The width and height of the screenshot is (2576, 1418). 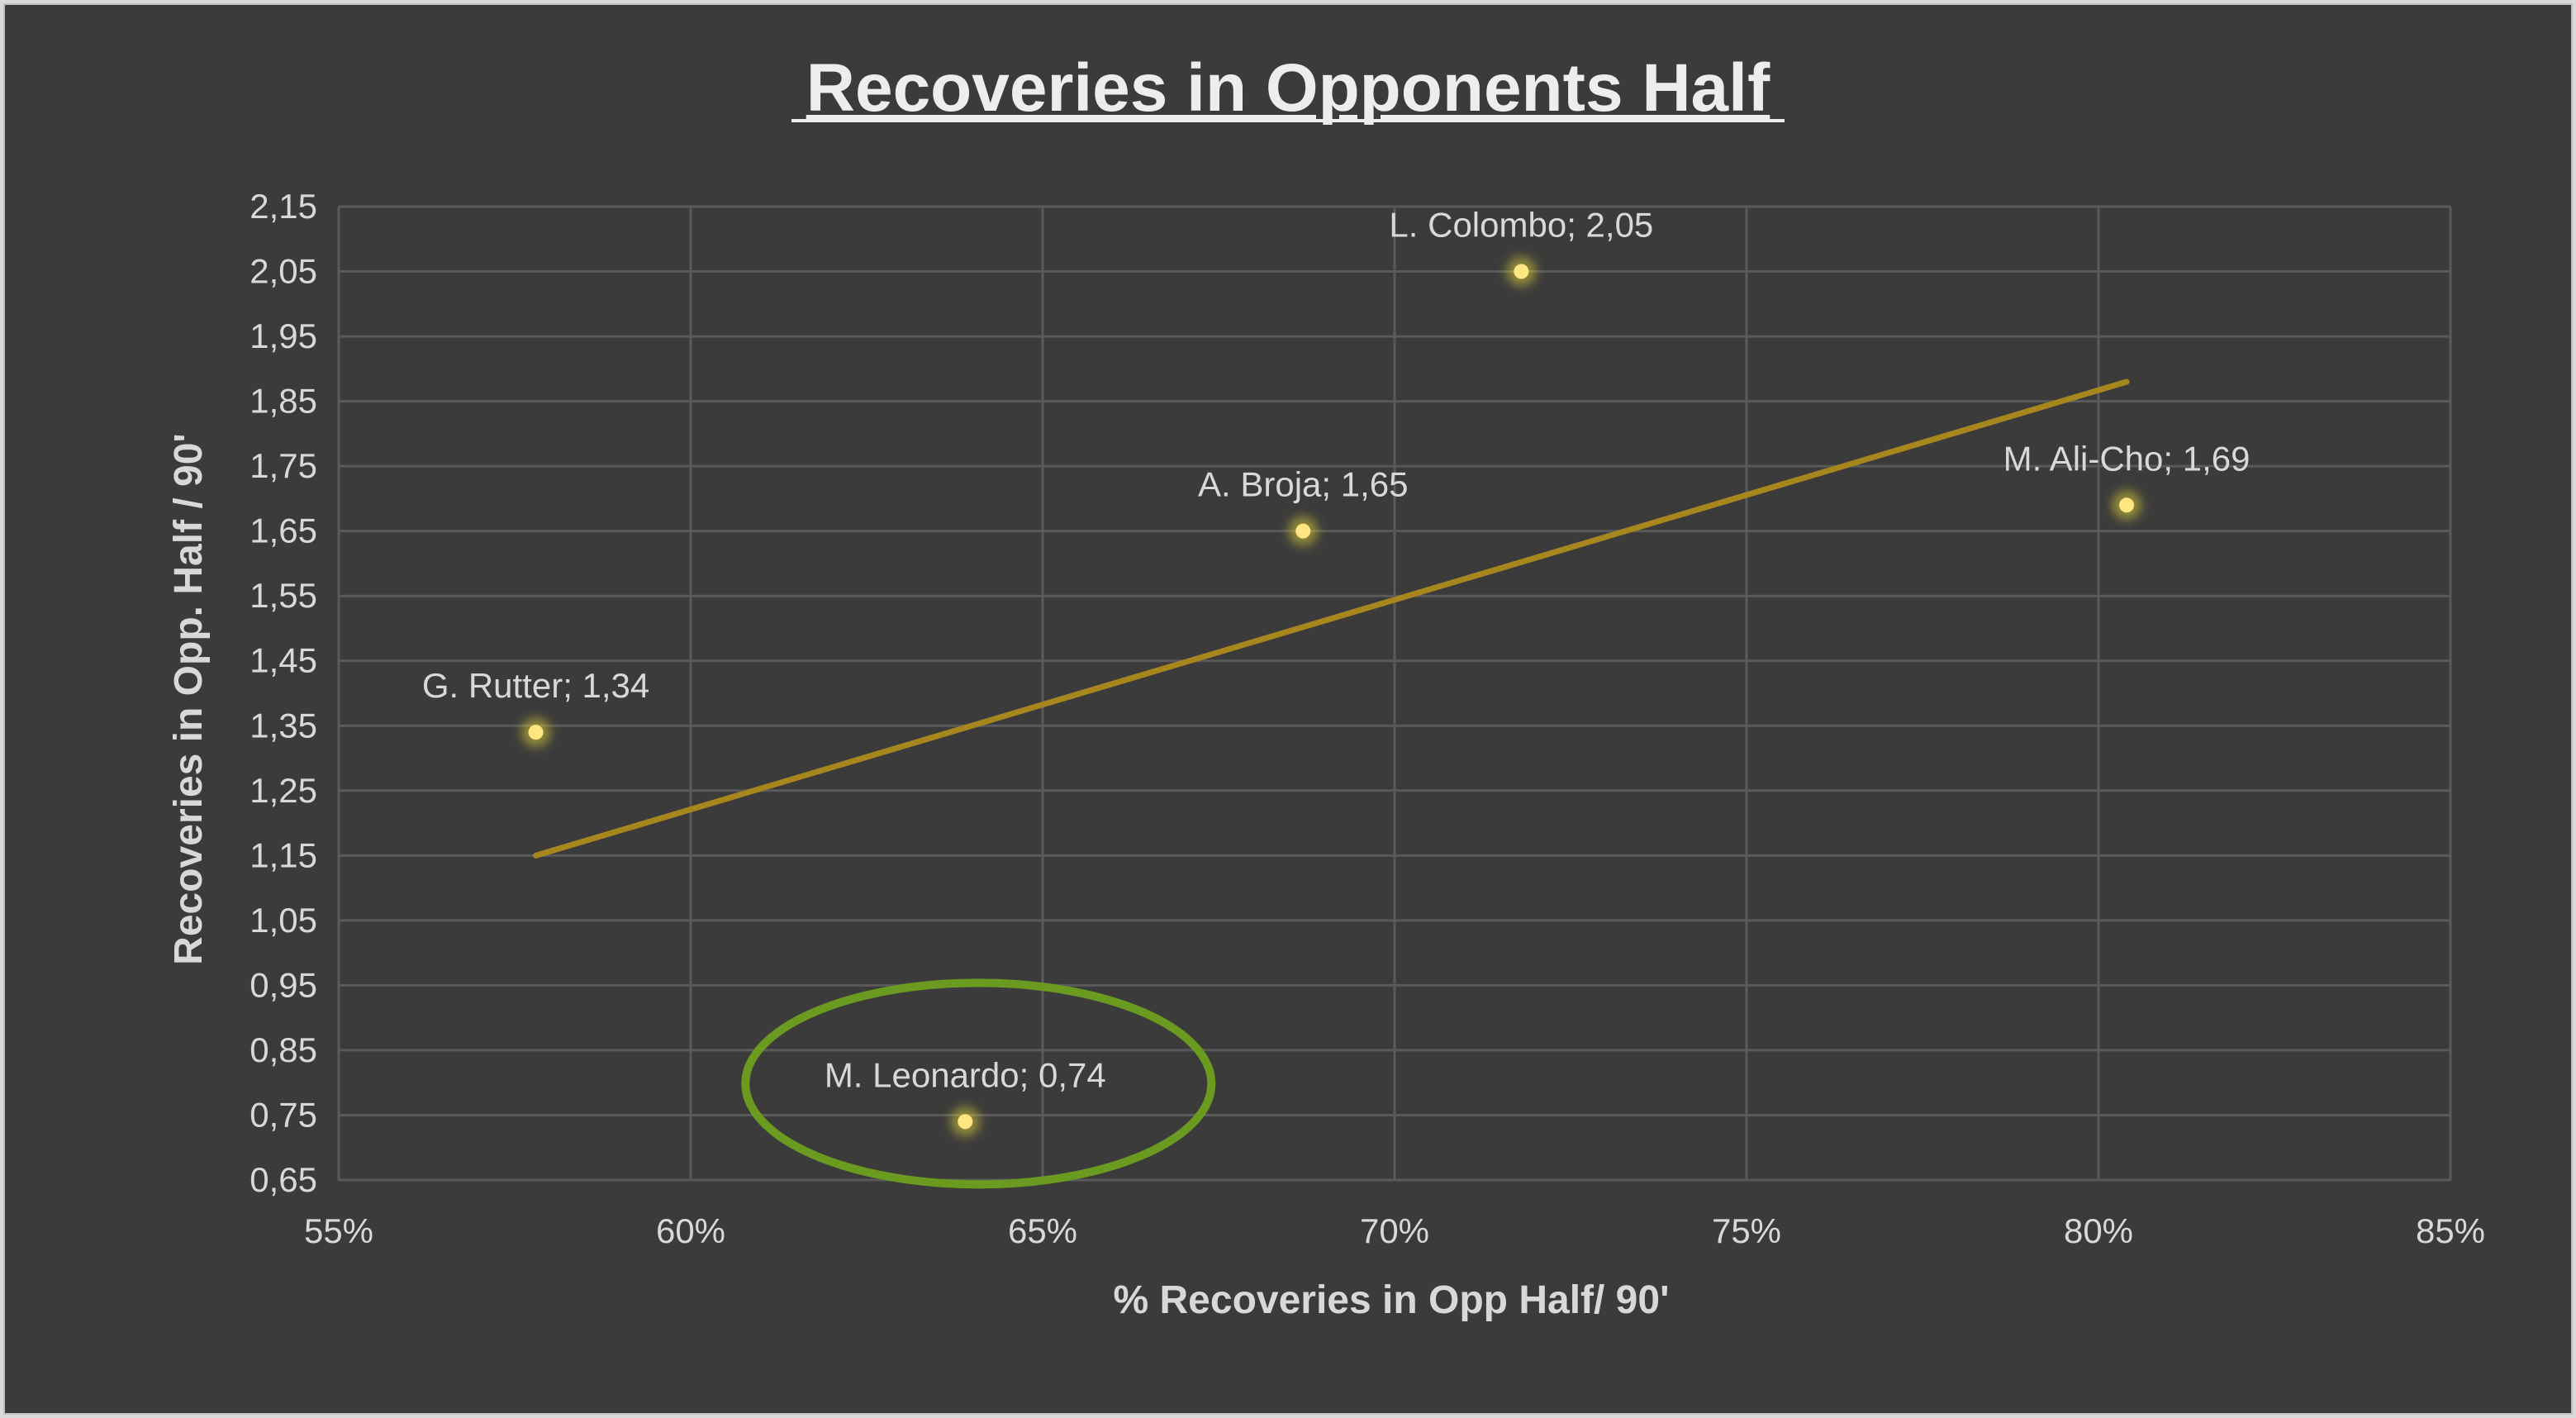 What do you see at coordinates (283, 790) in the screenshot?
I see `y-tick-label: 1,25` at bounding box center [283, 790].